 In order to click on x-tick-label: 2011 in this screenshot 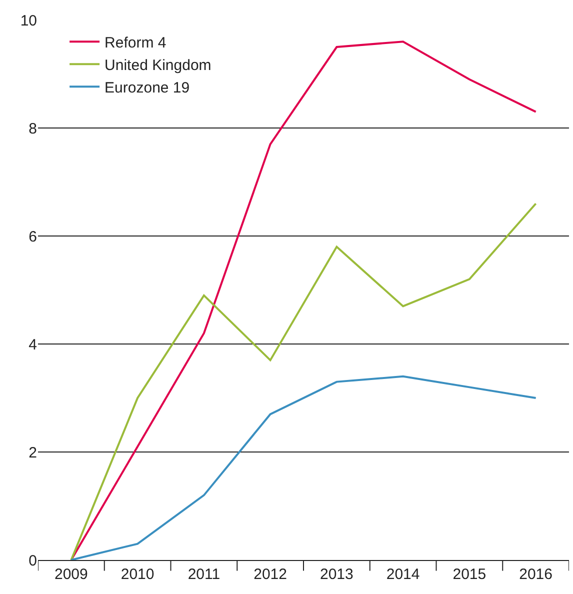, I will do `click(204, 574)`.